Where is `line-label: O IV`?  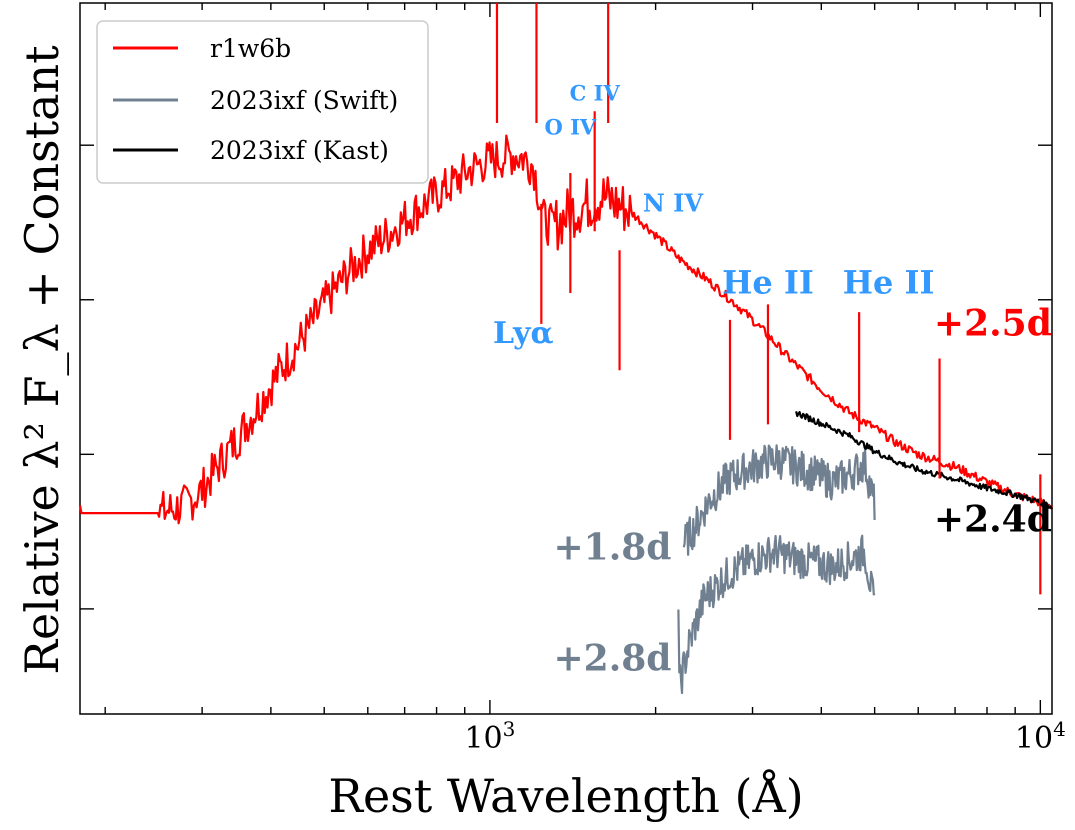
line-label: O IV is located at coordinates (570, 126).